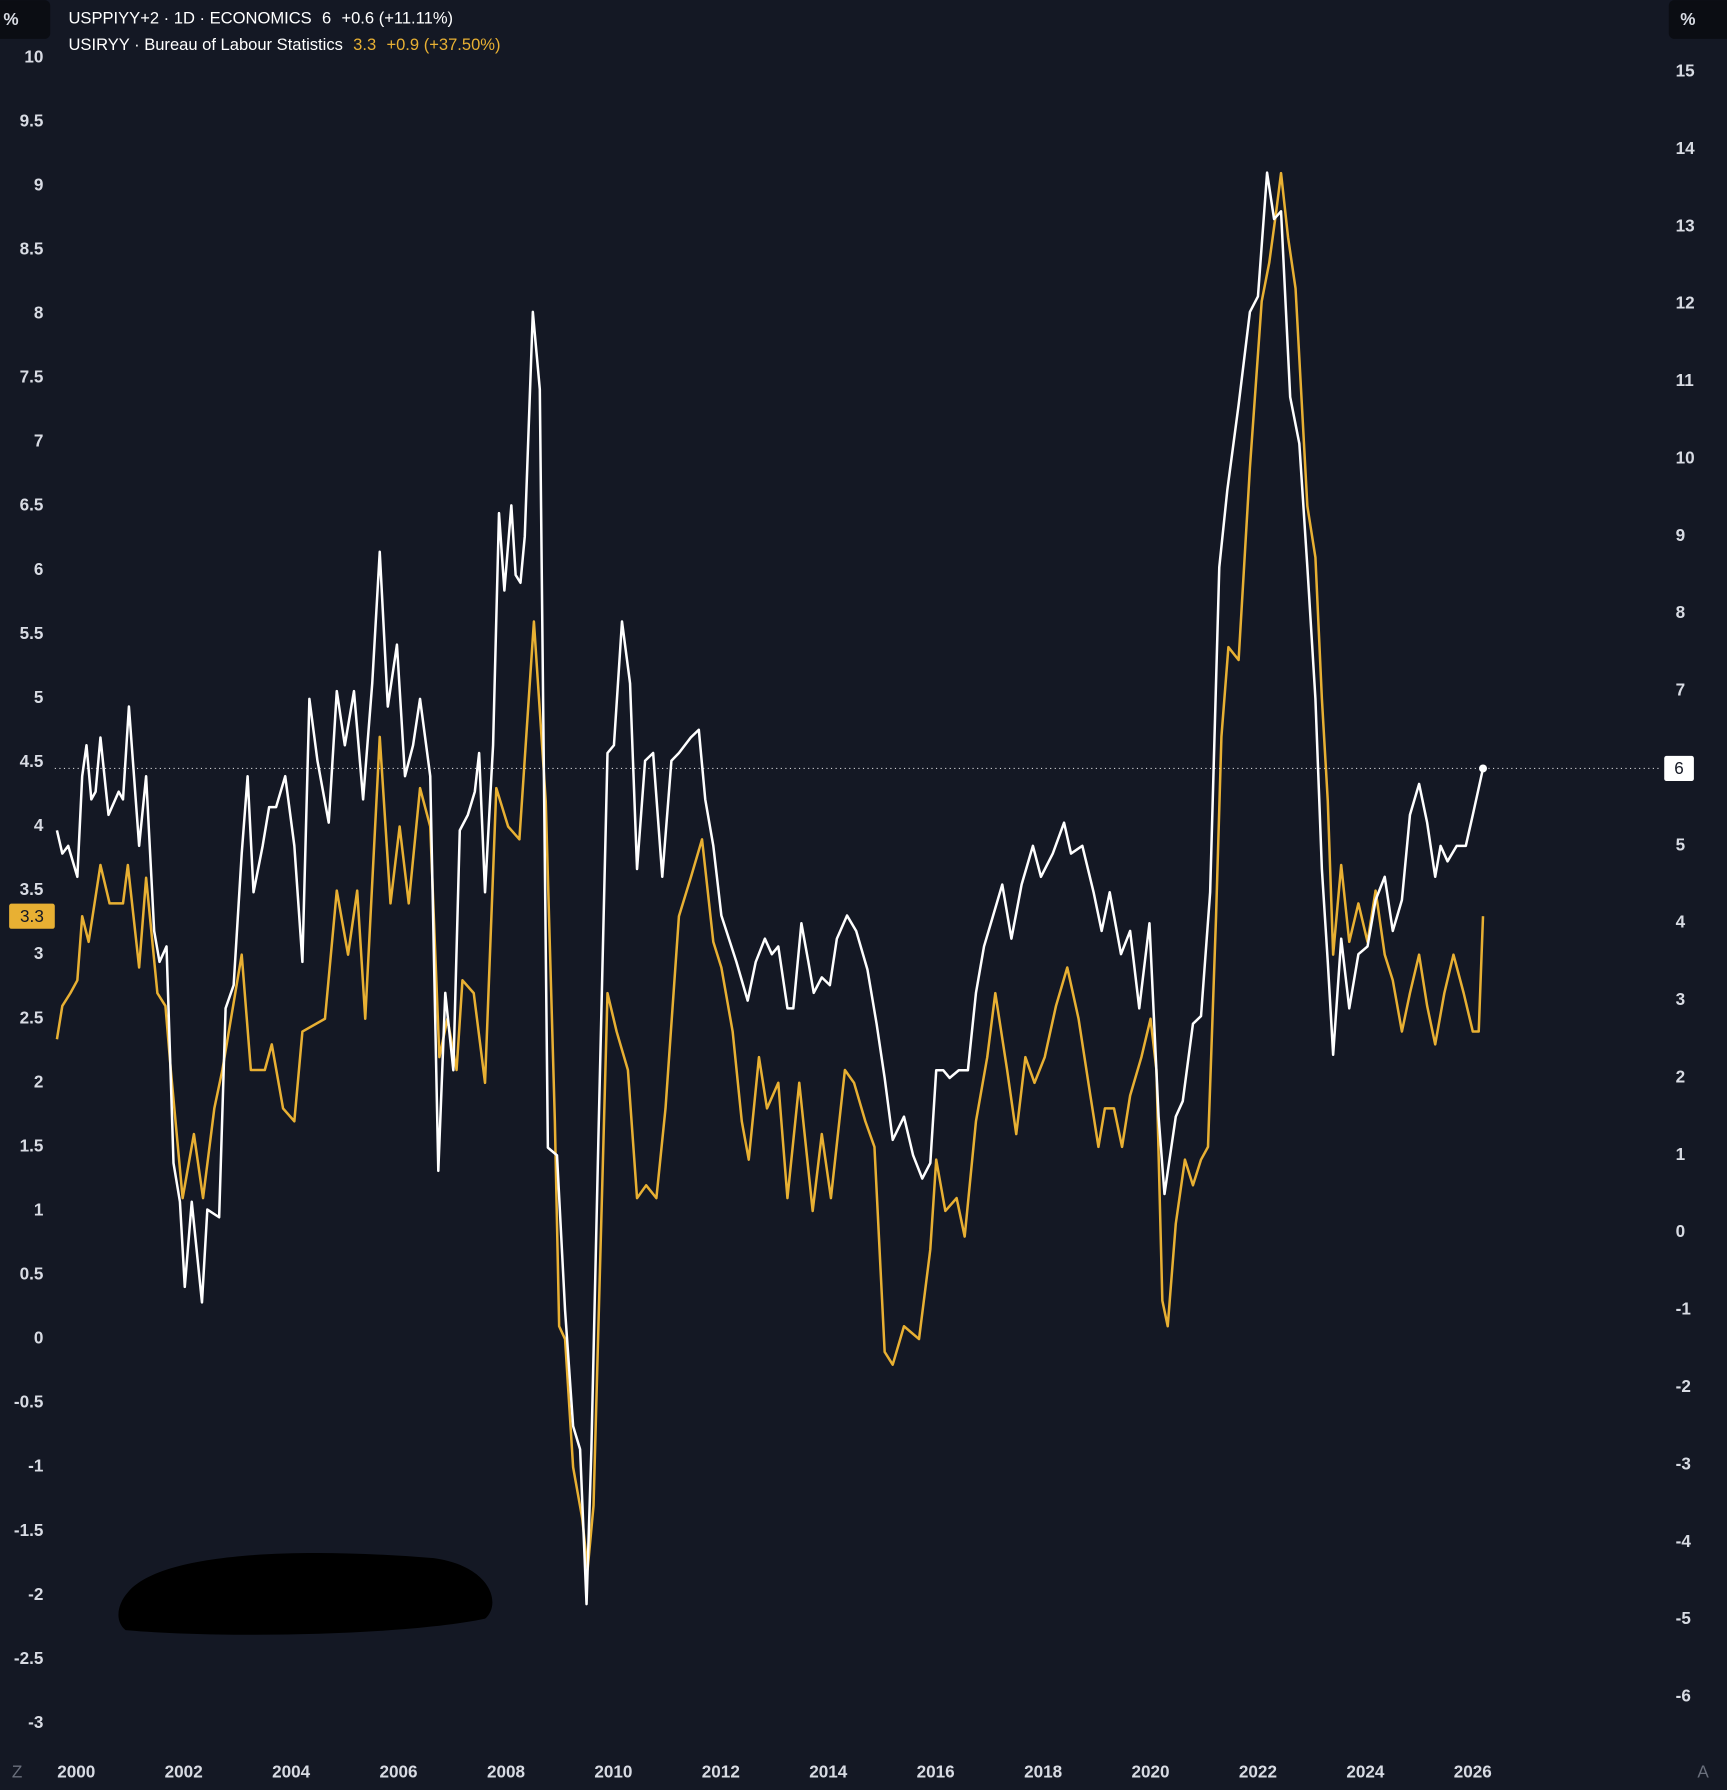 This screenshot has width=1727, height=1790. Describe the element at coordinates (1683, 1696) in the screenshot. I see `y2-tick-label: -6` at that location.